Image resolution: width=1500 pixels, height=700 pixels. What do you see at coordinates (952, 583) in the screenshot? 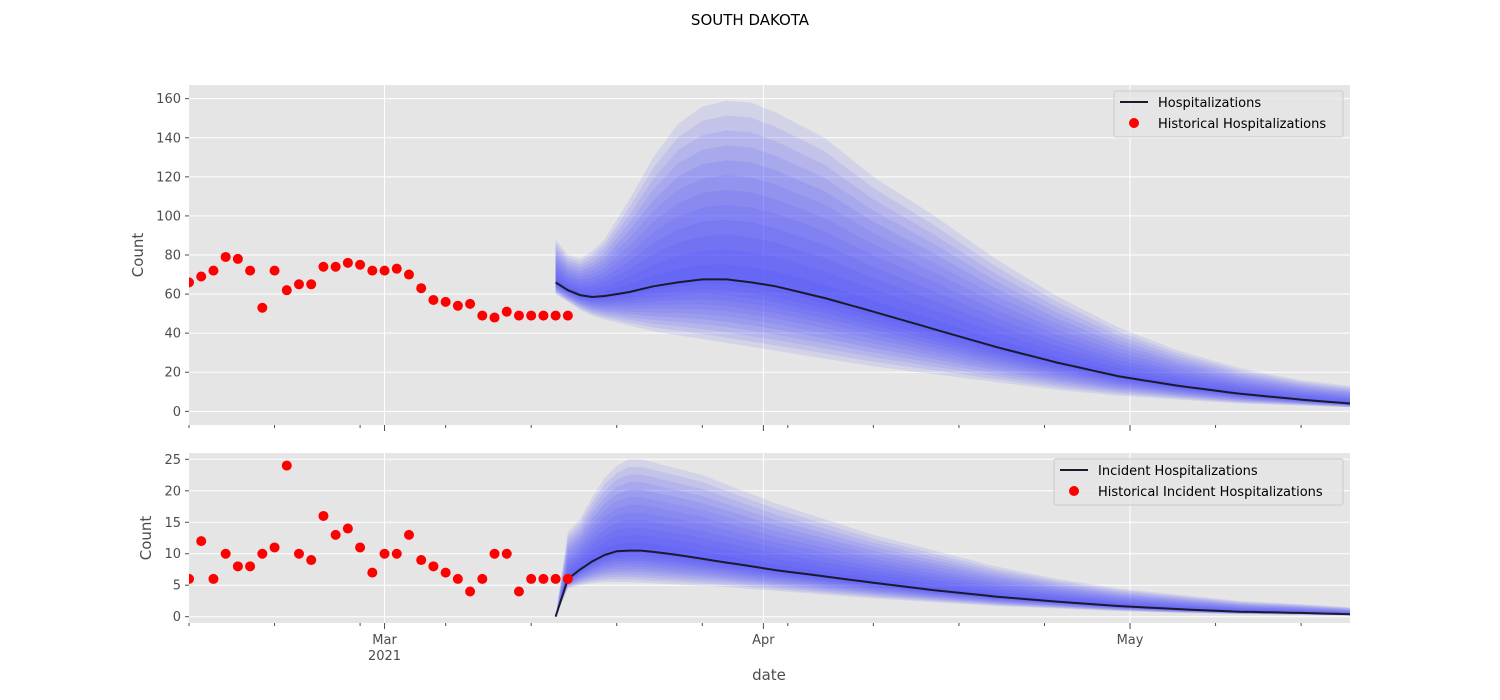
I see `forecast-median-line` at bounding box center [952, 583].